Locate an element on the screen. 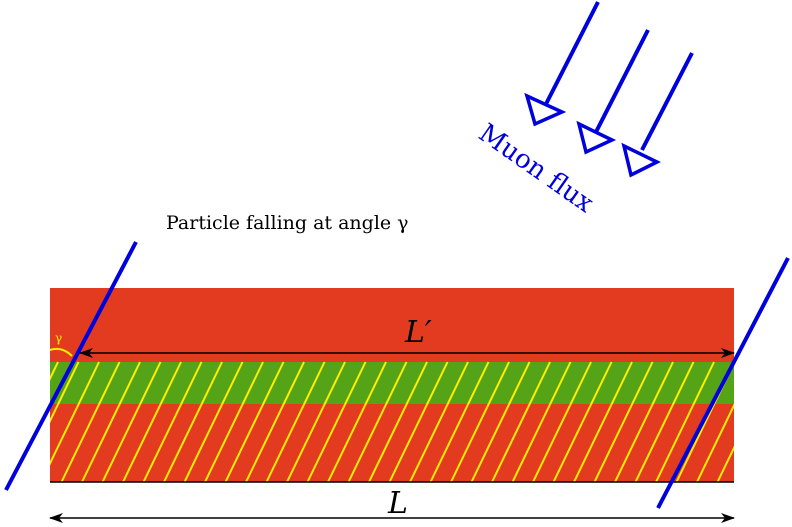 This screenshot has height=527, width=792. caption: Particle falling at angle γ is located at coordinates (287, 223).